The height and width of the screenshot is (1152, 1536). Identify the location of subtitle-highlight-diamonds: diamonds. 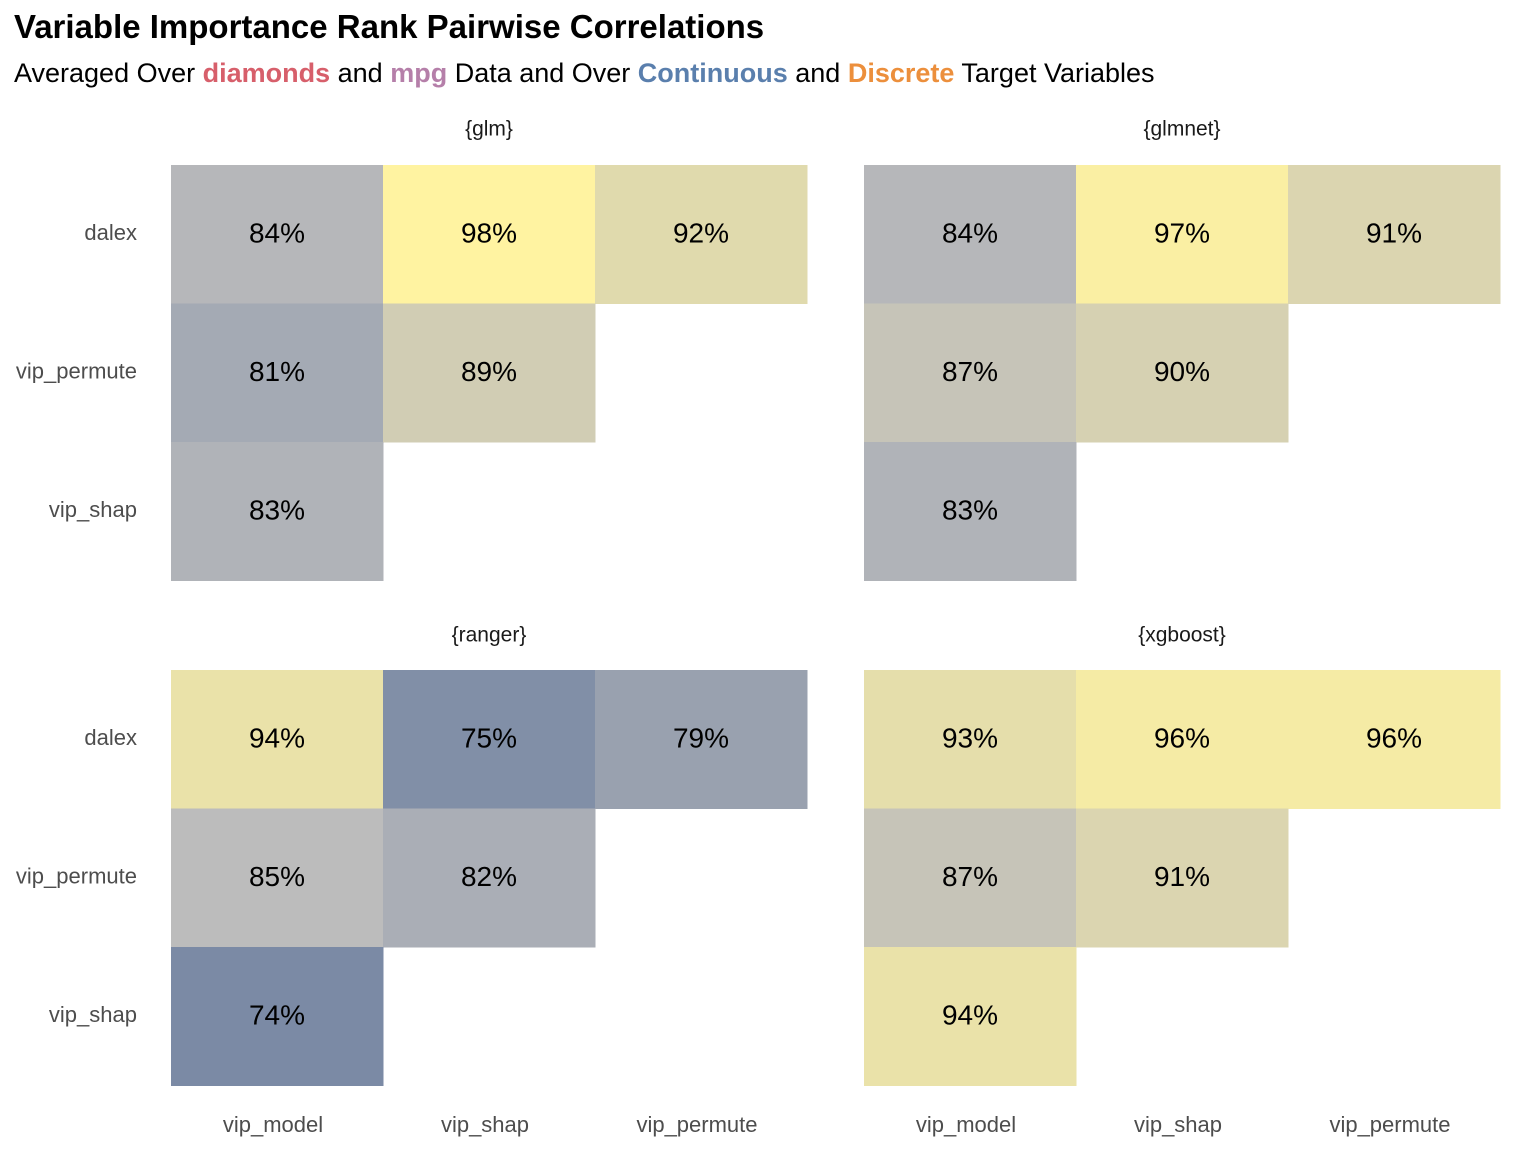
(266, 73).